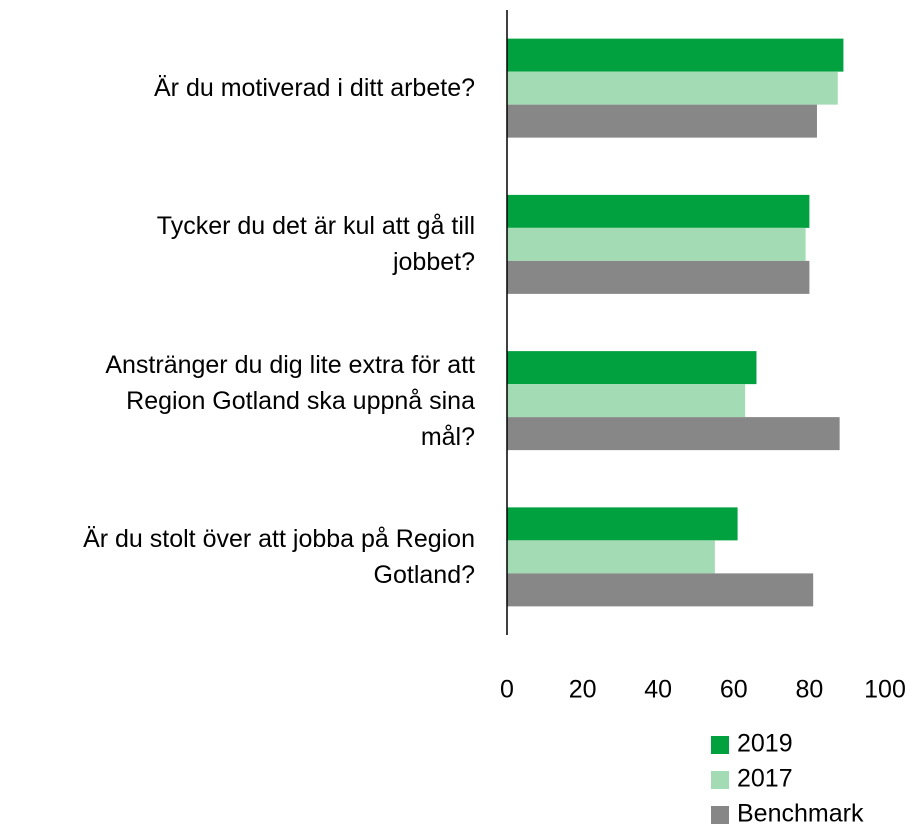 The image size is (912, 832). Describe the element at coordinates (315, 244) in the screenshot. I see `category-label: Tycker du det är kul att gå till jobbet?` at that location.